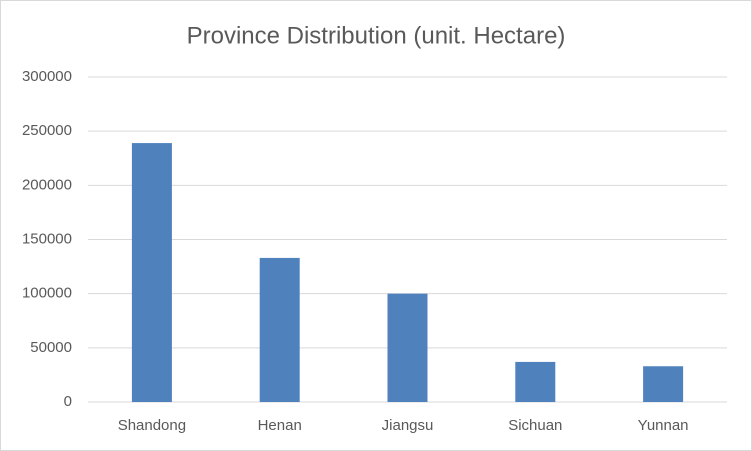  I want to click on y-tick-label: 250000, so click(47, 130).